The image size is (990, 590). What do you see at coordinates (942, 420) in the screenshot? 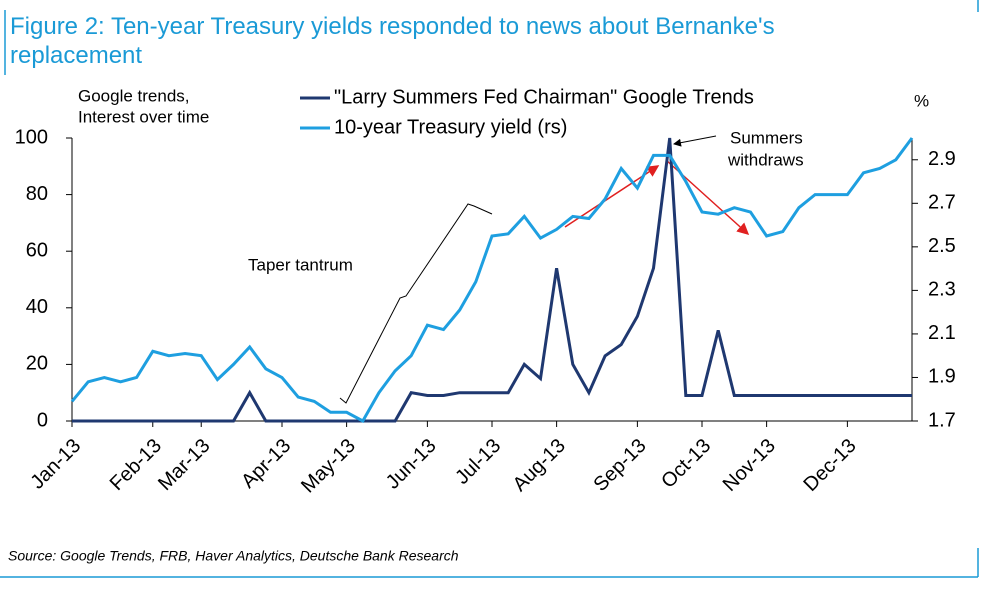
I see `y2-tick-label: 1.7` at bounding box center [942, 420].